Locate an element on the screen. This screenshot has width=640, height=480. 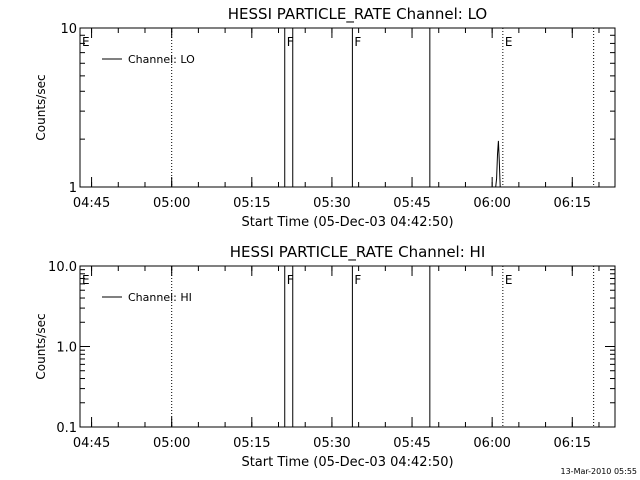
chart-title: HESSI PARTICLE_RATE Channel: LO is located at coordinates (357, 14).